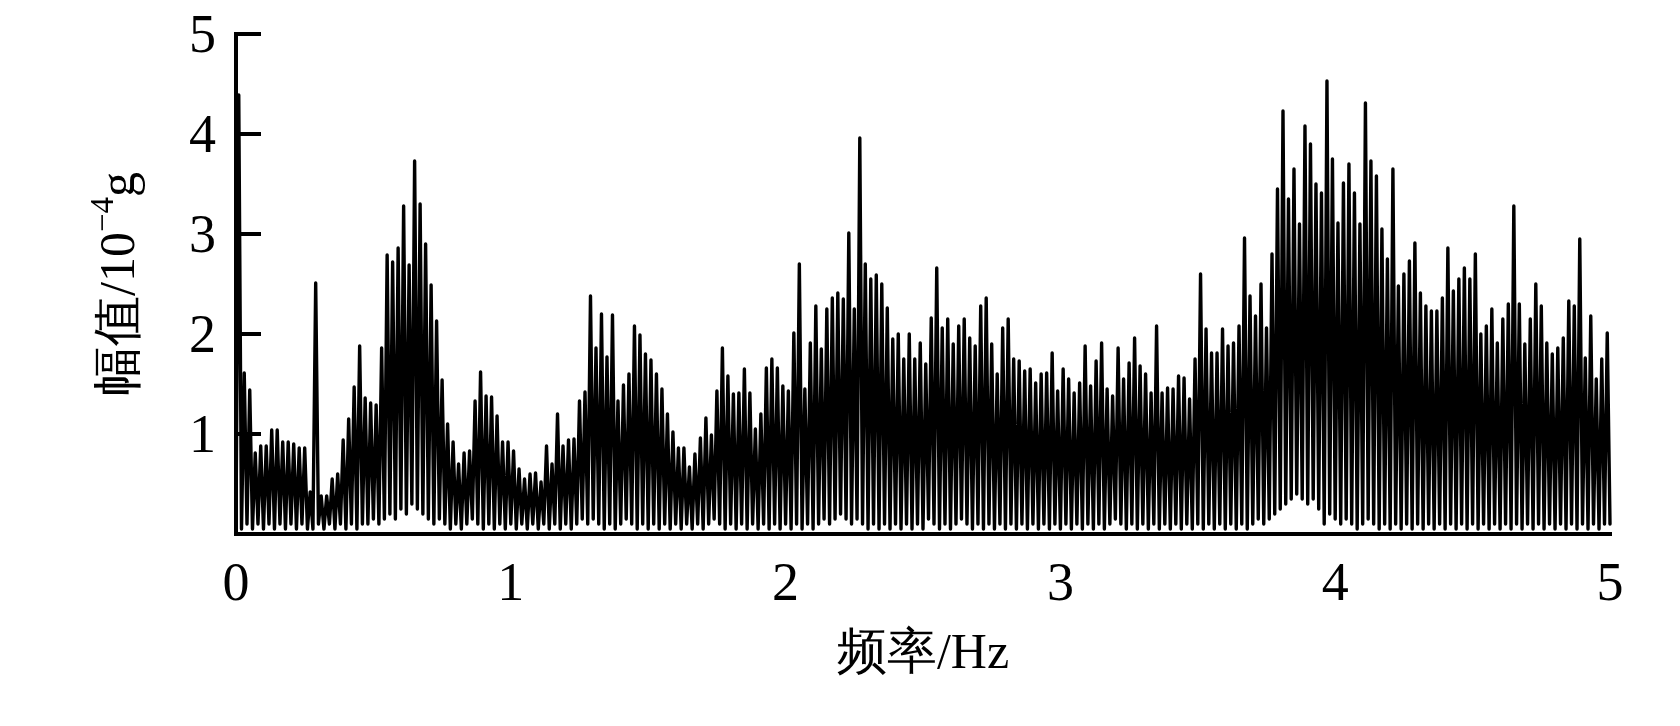 The image size is (1680, 726). Describe the element at coordinates (511, 582) in the screenshot. I see `x-tick-label: 1` at that location.